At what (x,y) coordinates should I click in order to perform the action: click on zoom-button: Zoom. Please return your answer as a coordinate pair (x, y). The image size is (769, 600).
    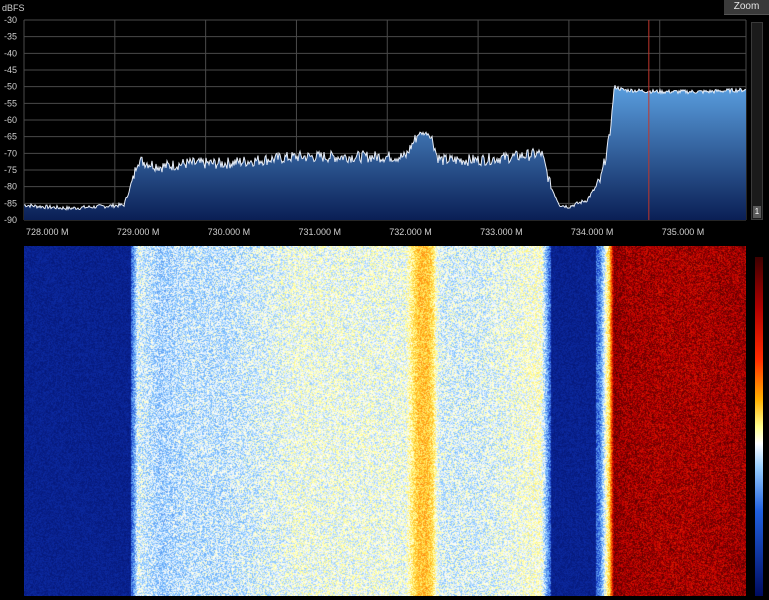
    Looking at the image, I should click on (746, 7).